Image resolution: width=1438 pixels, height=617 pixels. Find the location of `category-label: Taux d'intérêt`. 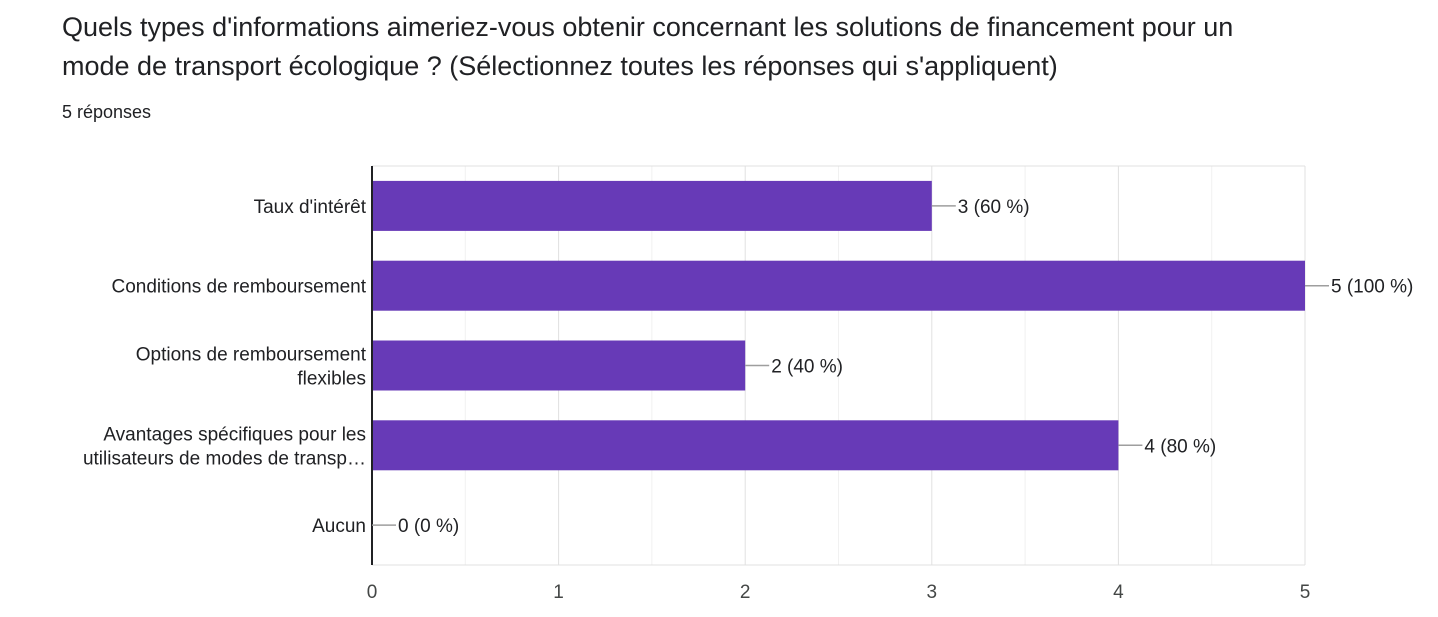

category-label: Taux d'intérêt is located at coordinates (310, 207).